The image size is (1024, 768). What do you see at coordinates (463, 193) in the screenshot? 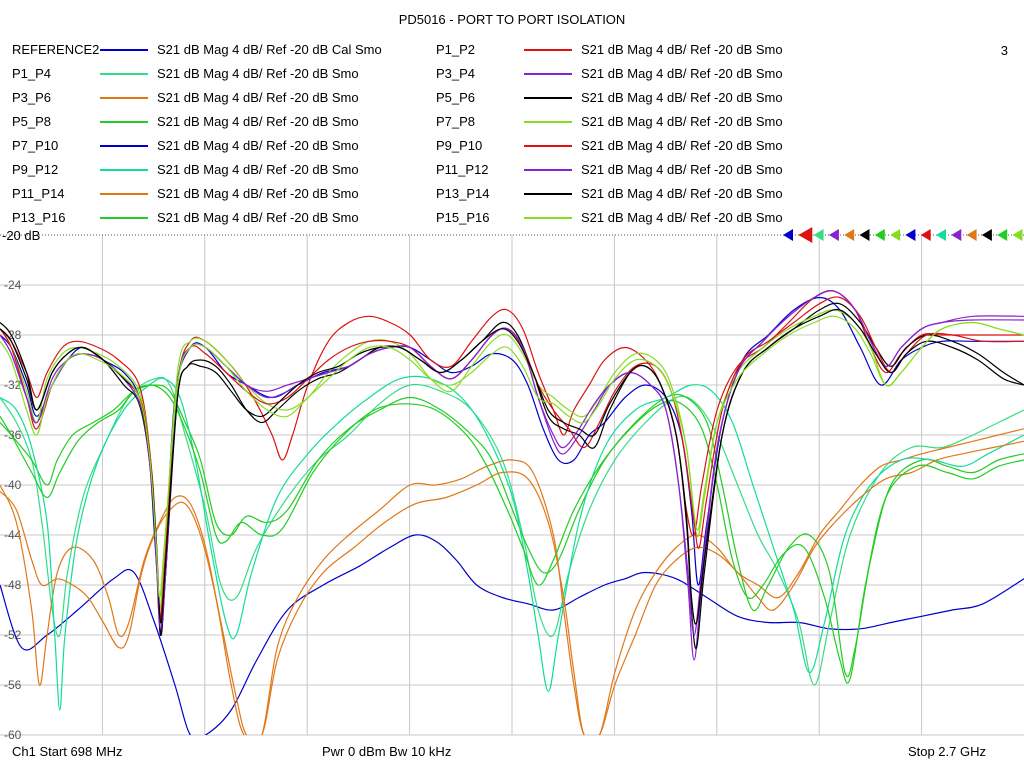
I see `legend-name: P13_P14` at bounding box center [463, 193].